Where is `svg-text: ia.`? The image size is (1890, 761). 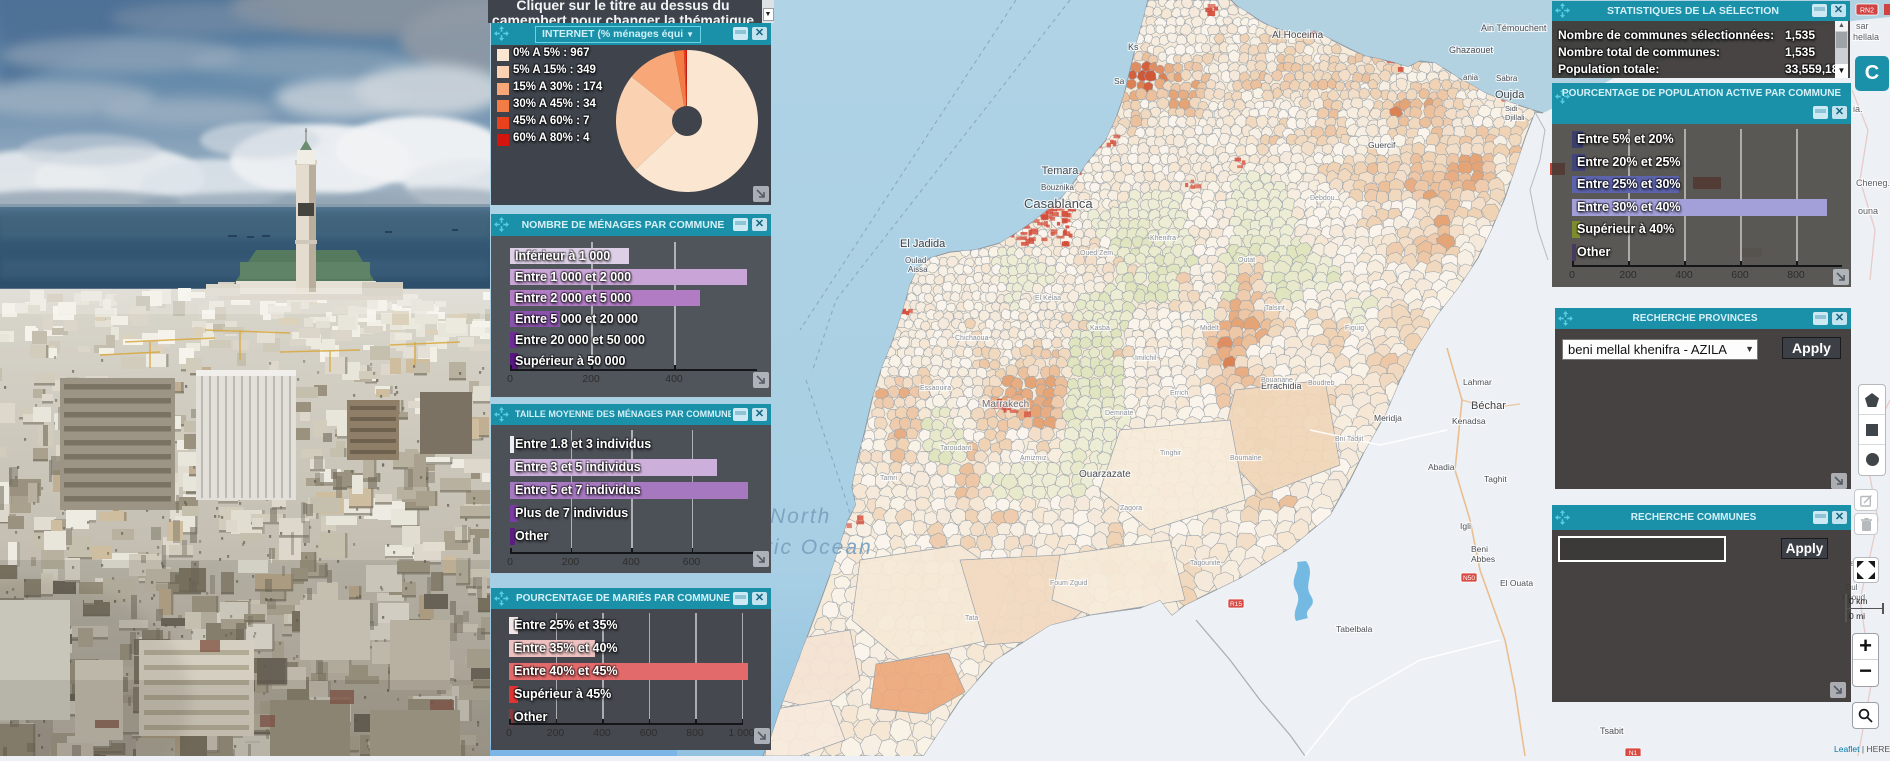
svg-text: ia. is located at coordinates (1858, 109).